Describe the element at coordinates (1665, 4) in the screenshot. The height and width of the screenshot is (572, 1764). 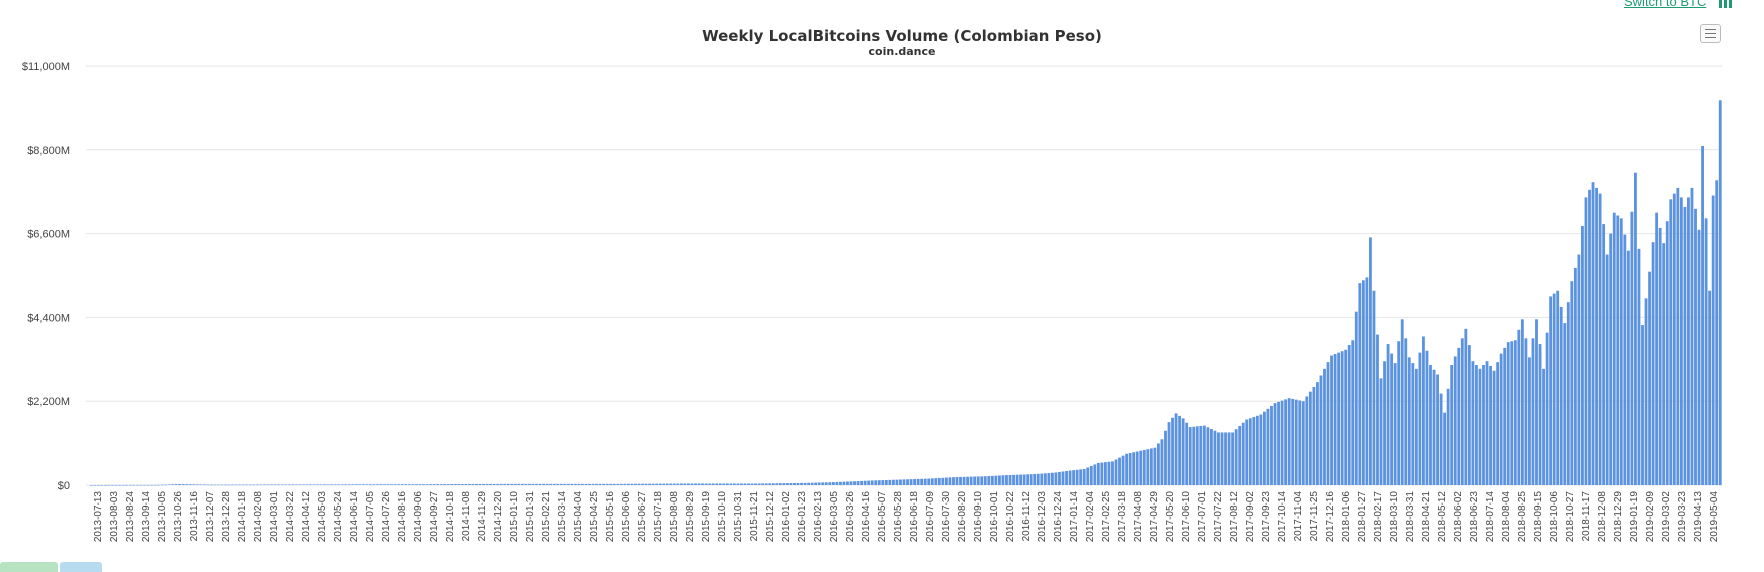
I see `switch-to-btc-link: Switch to BTC` at that location.